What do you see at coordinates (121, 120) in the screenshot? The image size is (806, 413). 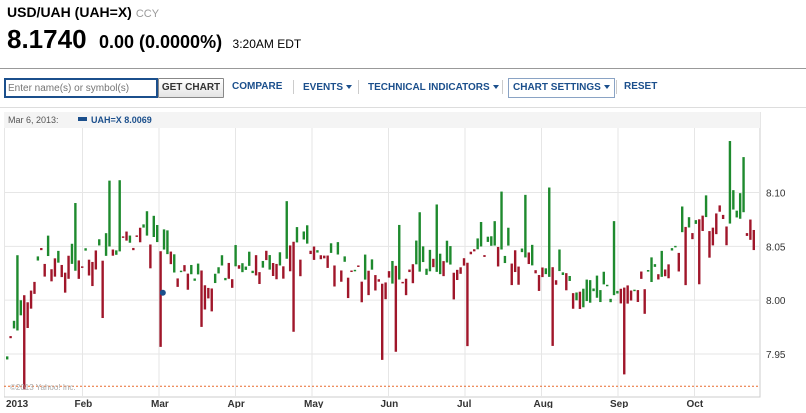 I see `info-series: UAH=X 8.0069` at bounding box center [121, 120].